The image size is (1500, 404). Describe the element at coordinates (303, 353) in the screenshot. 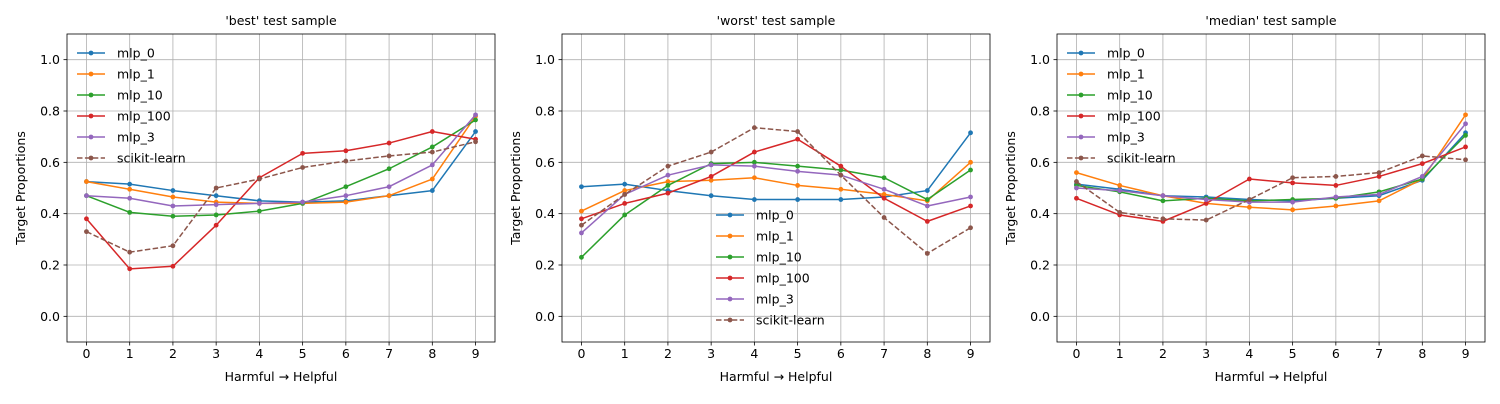

I see `x-tick-label: 5` at that location.